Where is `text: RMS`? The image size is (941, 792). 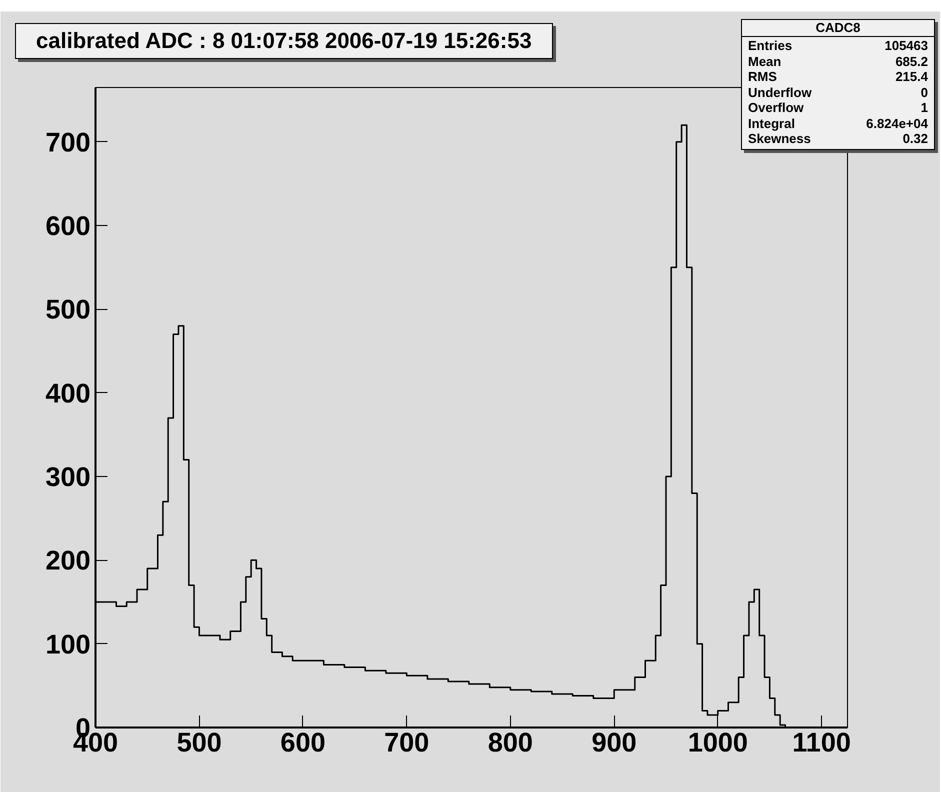
text: RMS is located at coordinates (762, 76).